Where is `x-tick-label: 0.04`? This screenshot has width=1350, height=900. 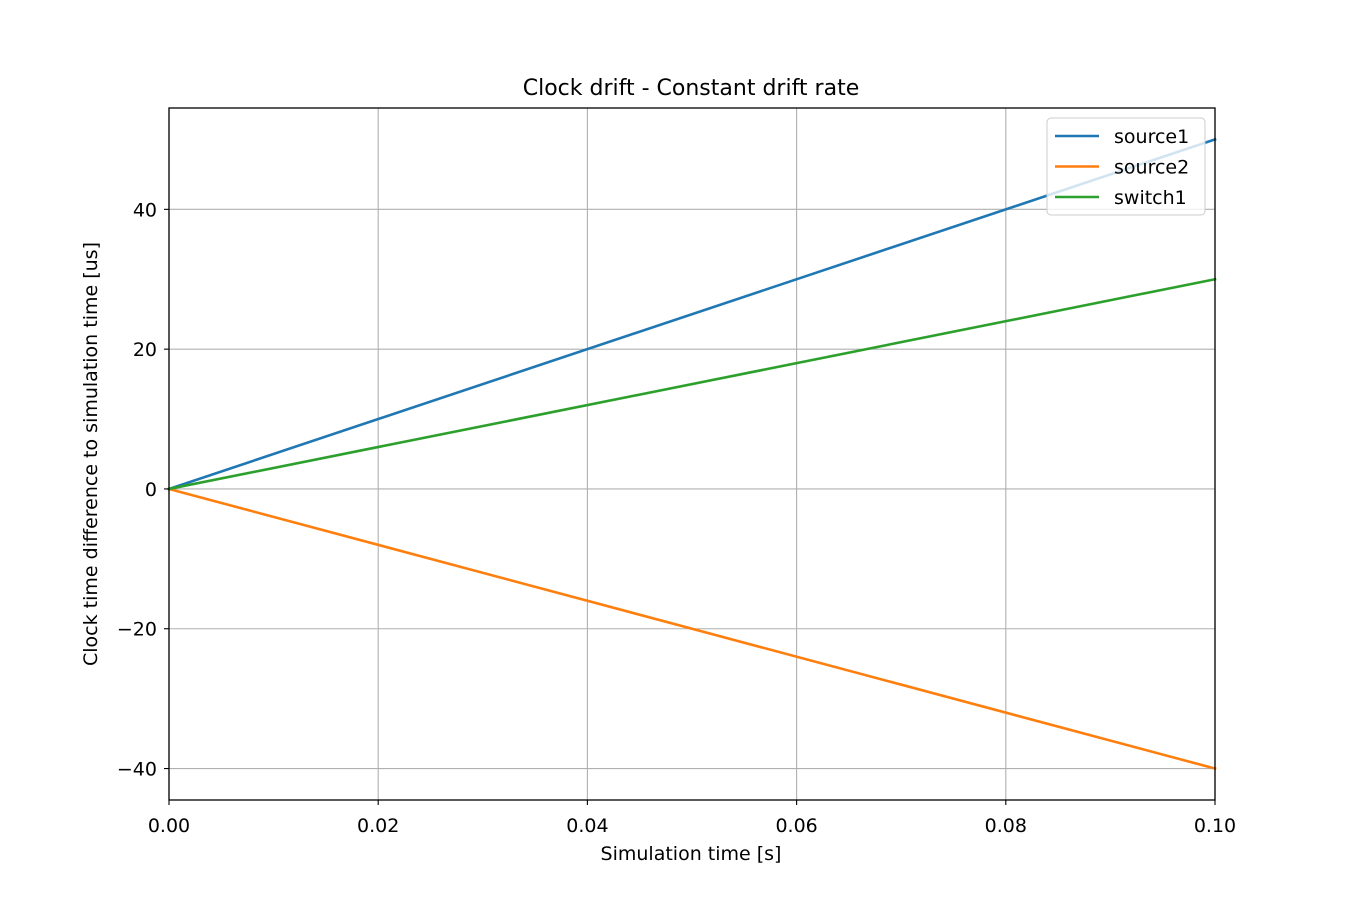
x-tick-label: 0.04 is located at coordinates (587, 826).